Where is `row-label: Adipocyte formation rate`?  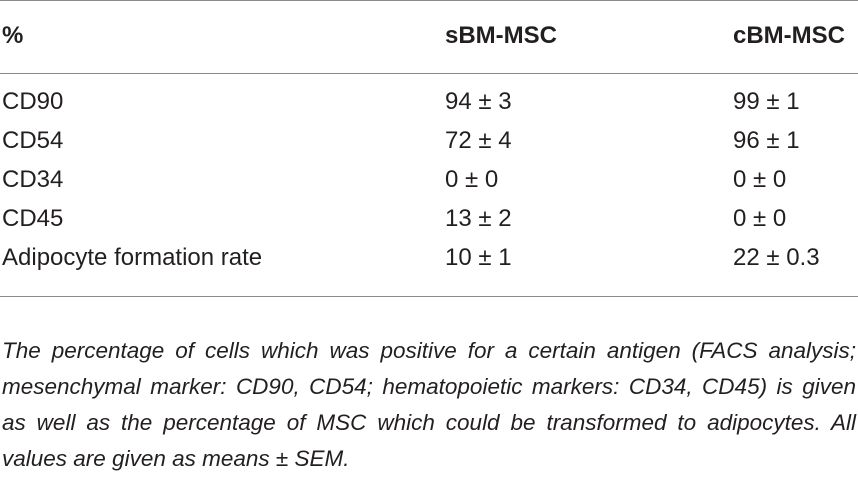
row-label: Adipocyte formation rate is located at coordinates (132, 257).